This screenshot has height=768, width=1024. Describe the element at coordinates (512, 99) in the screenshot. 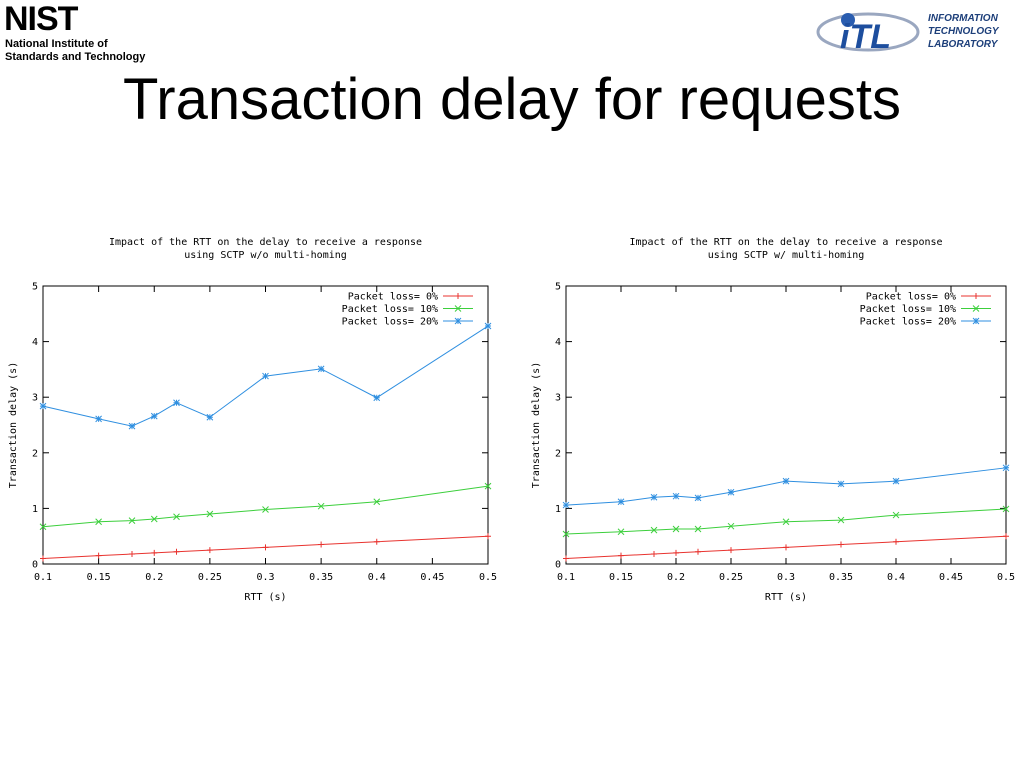

I see `slide-title: Transaction delay for requests` at that location.